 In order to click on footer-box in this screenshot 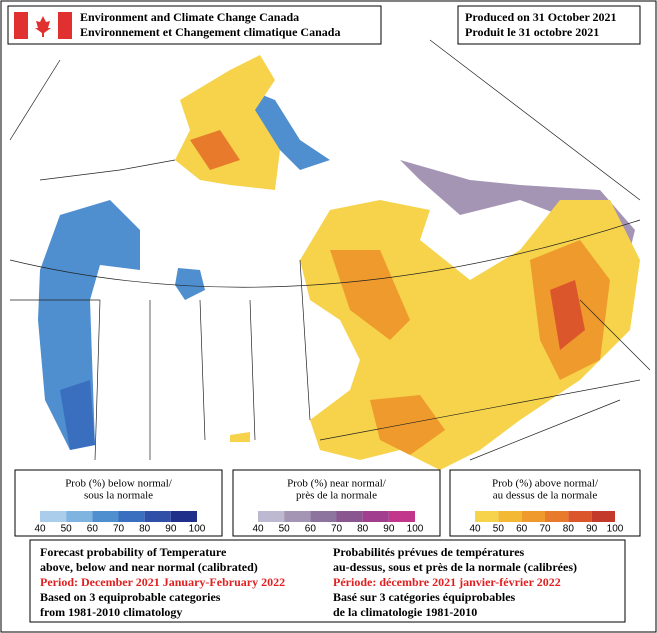, I will do `click(327, 581)`.